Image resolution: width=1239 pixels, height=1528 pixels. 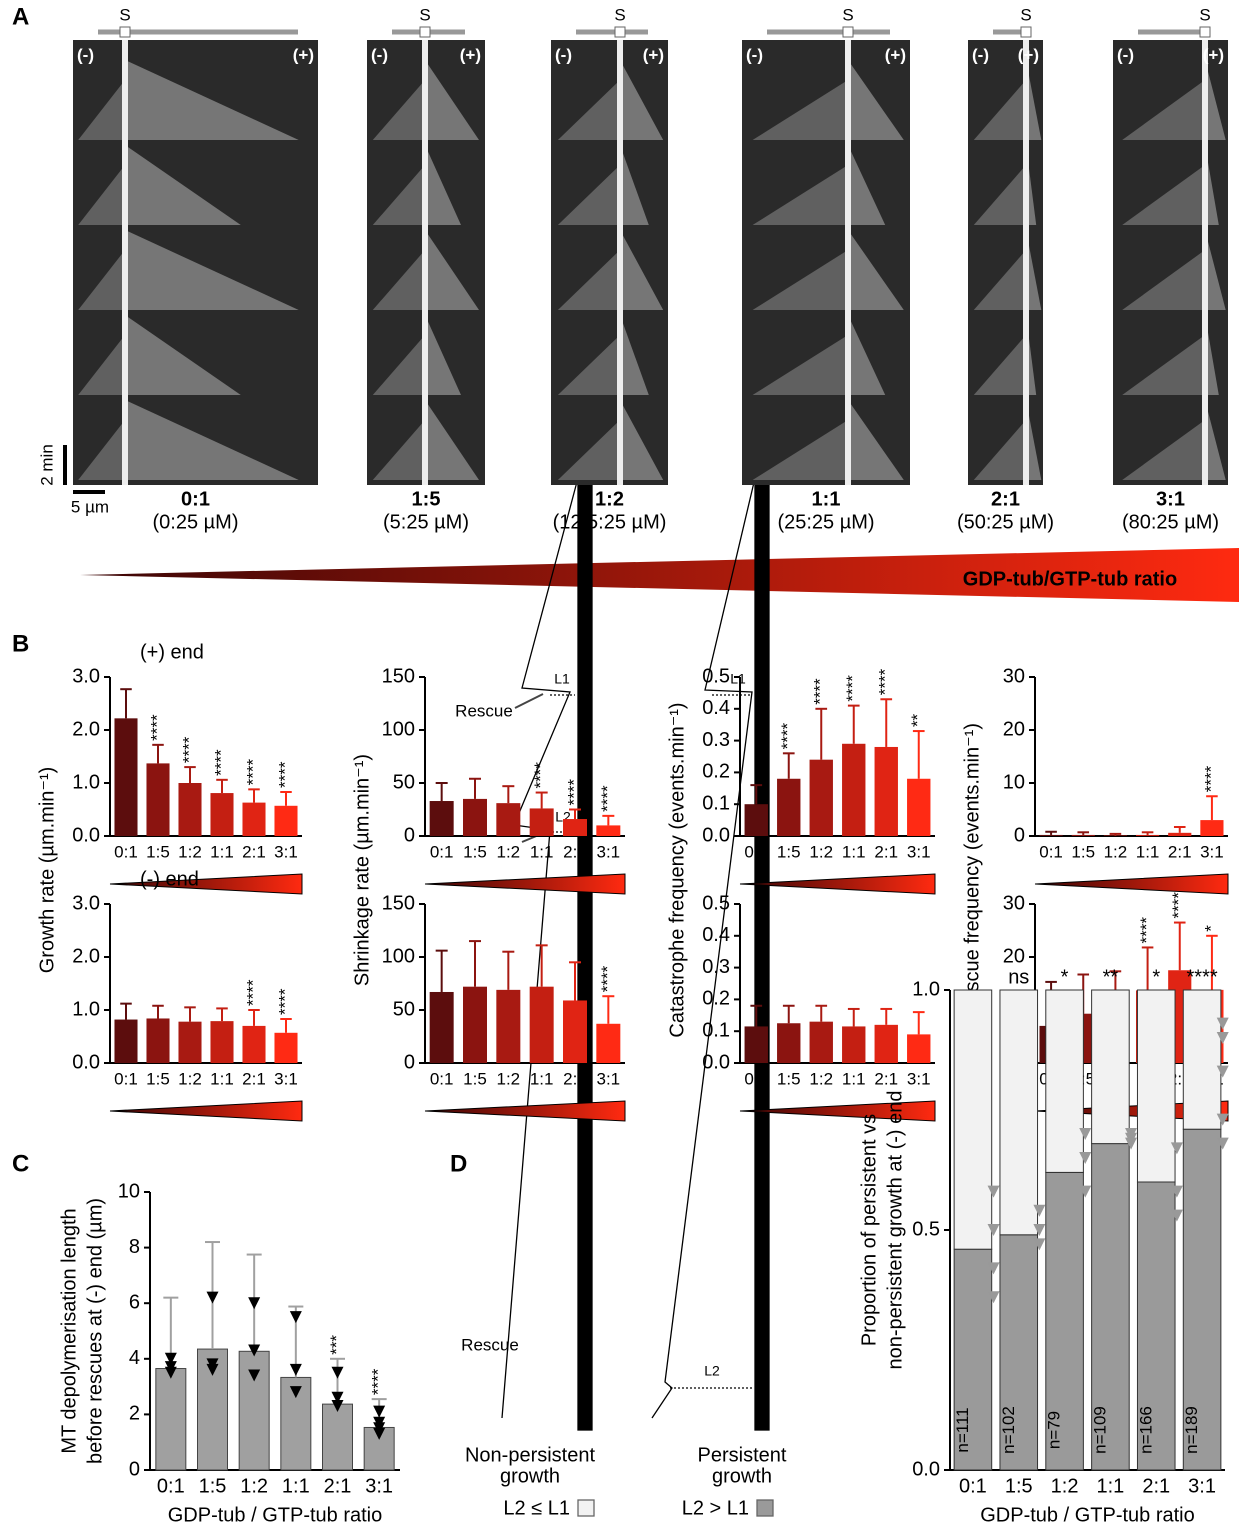 I want to click on conc-label: (50:25 µM), so click(x=1005, y=522).